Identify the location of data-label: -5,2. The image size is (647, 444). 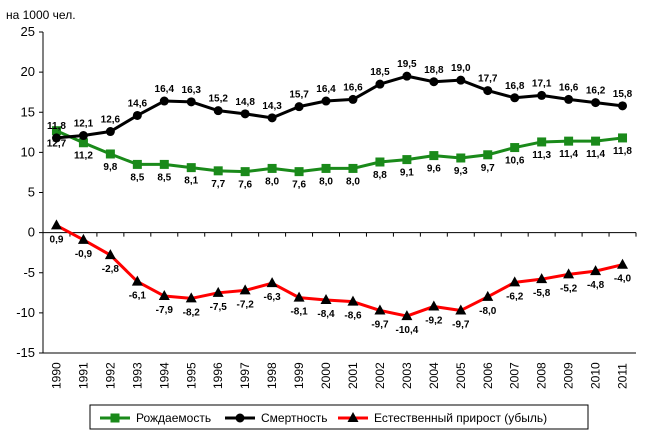
(569, 288).